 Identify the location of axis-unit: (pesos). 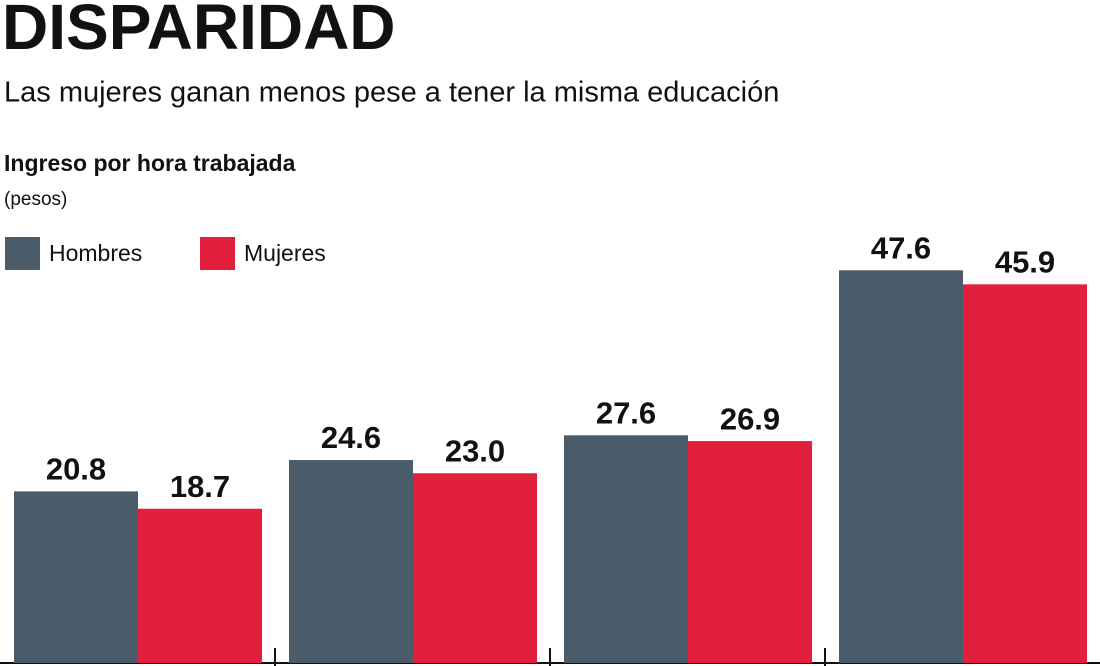
(35, 199).